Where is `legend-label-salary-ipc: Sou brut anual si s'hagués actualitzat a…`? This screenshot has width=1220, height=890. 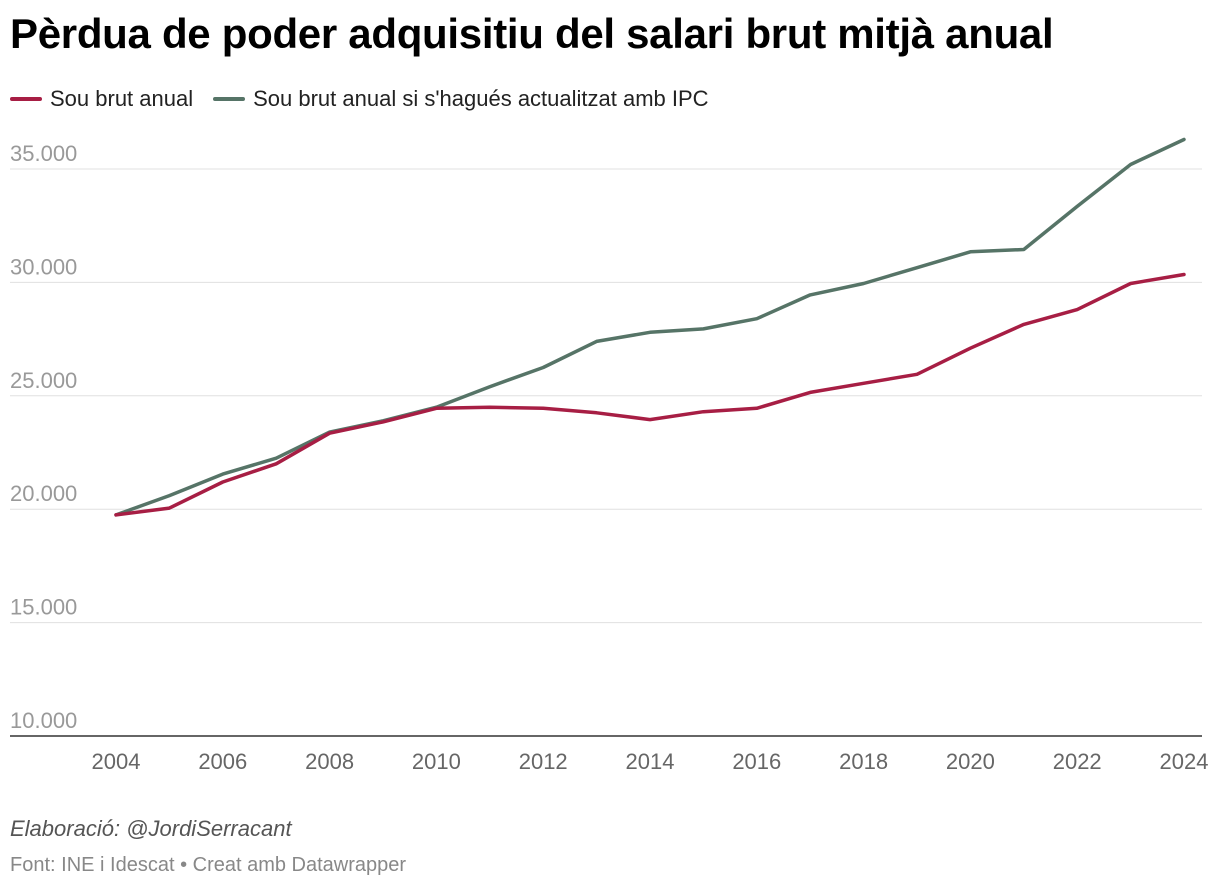 legend-label-salary-ipc: Sou brut anual si s'hagués actualitzat a… is located at coordinates (481, 98).